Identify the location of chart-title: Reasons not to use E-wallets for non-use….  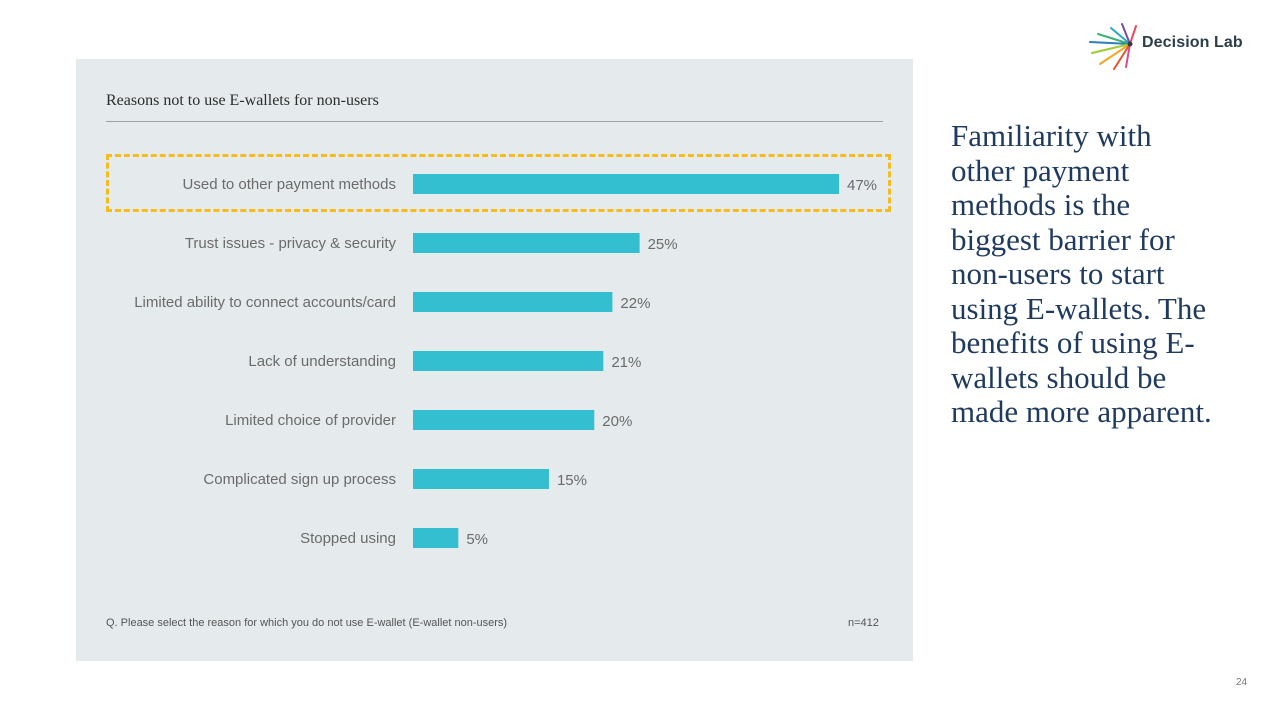
(242, 100).